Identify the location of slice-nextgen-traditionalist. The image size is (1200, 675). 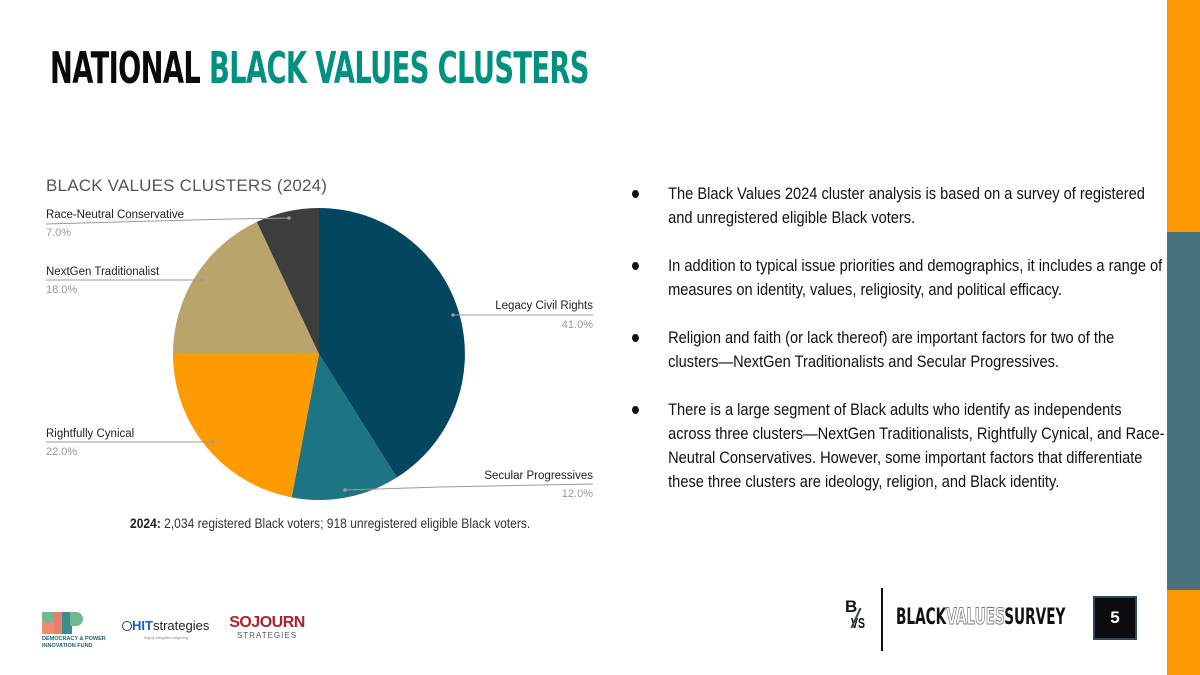
(246, 287).